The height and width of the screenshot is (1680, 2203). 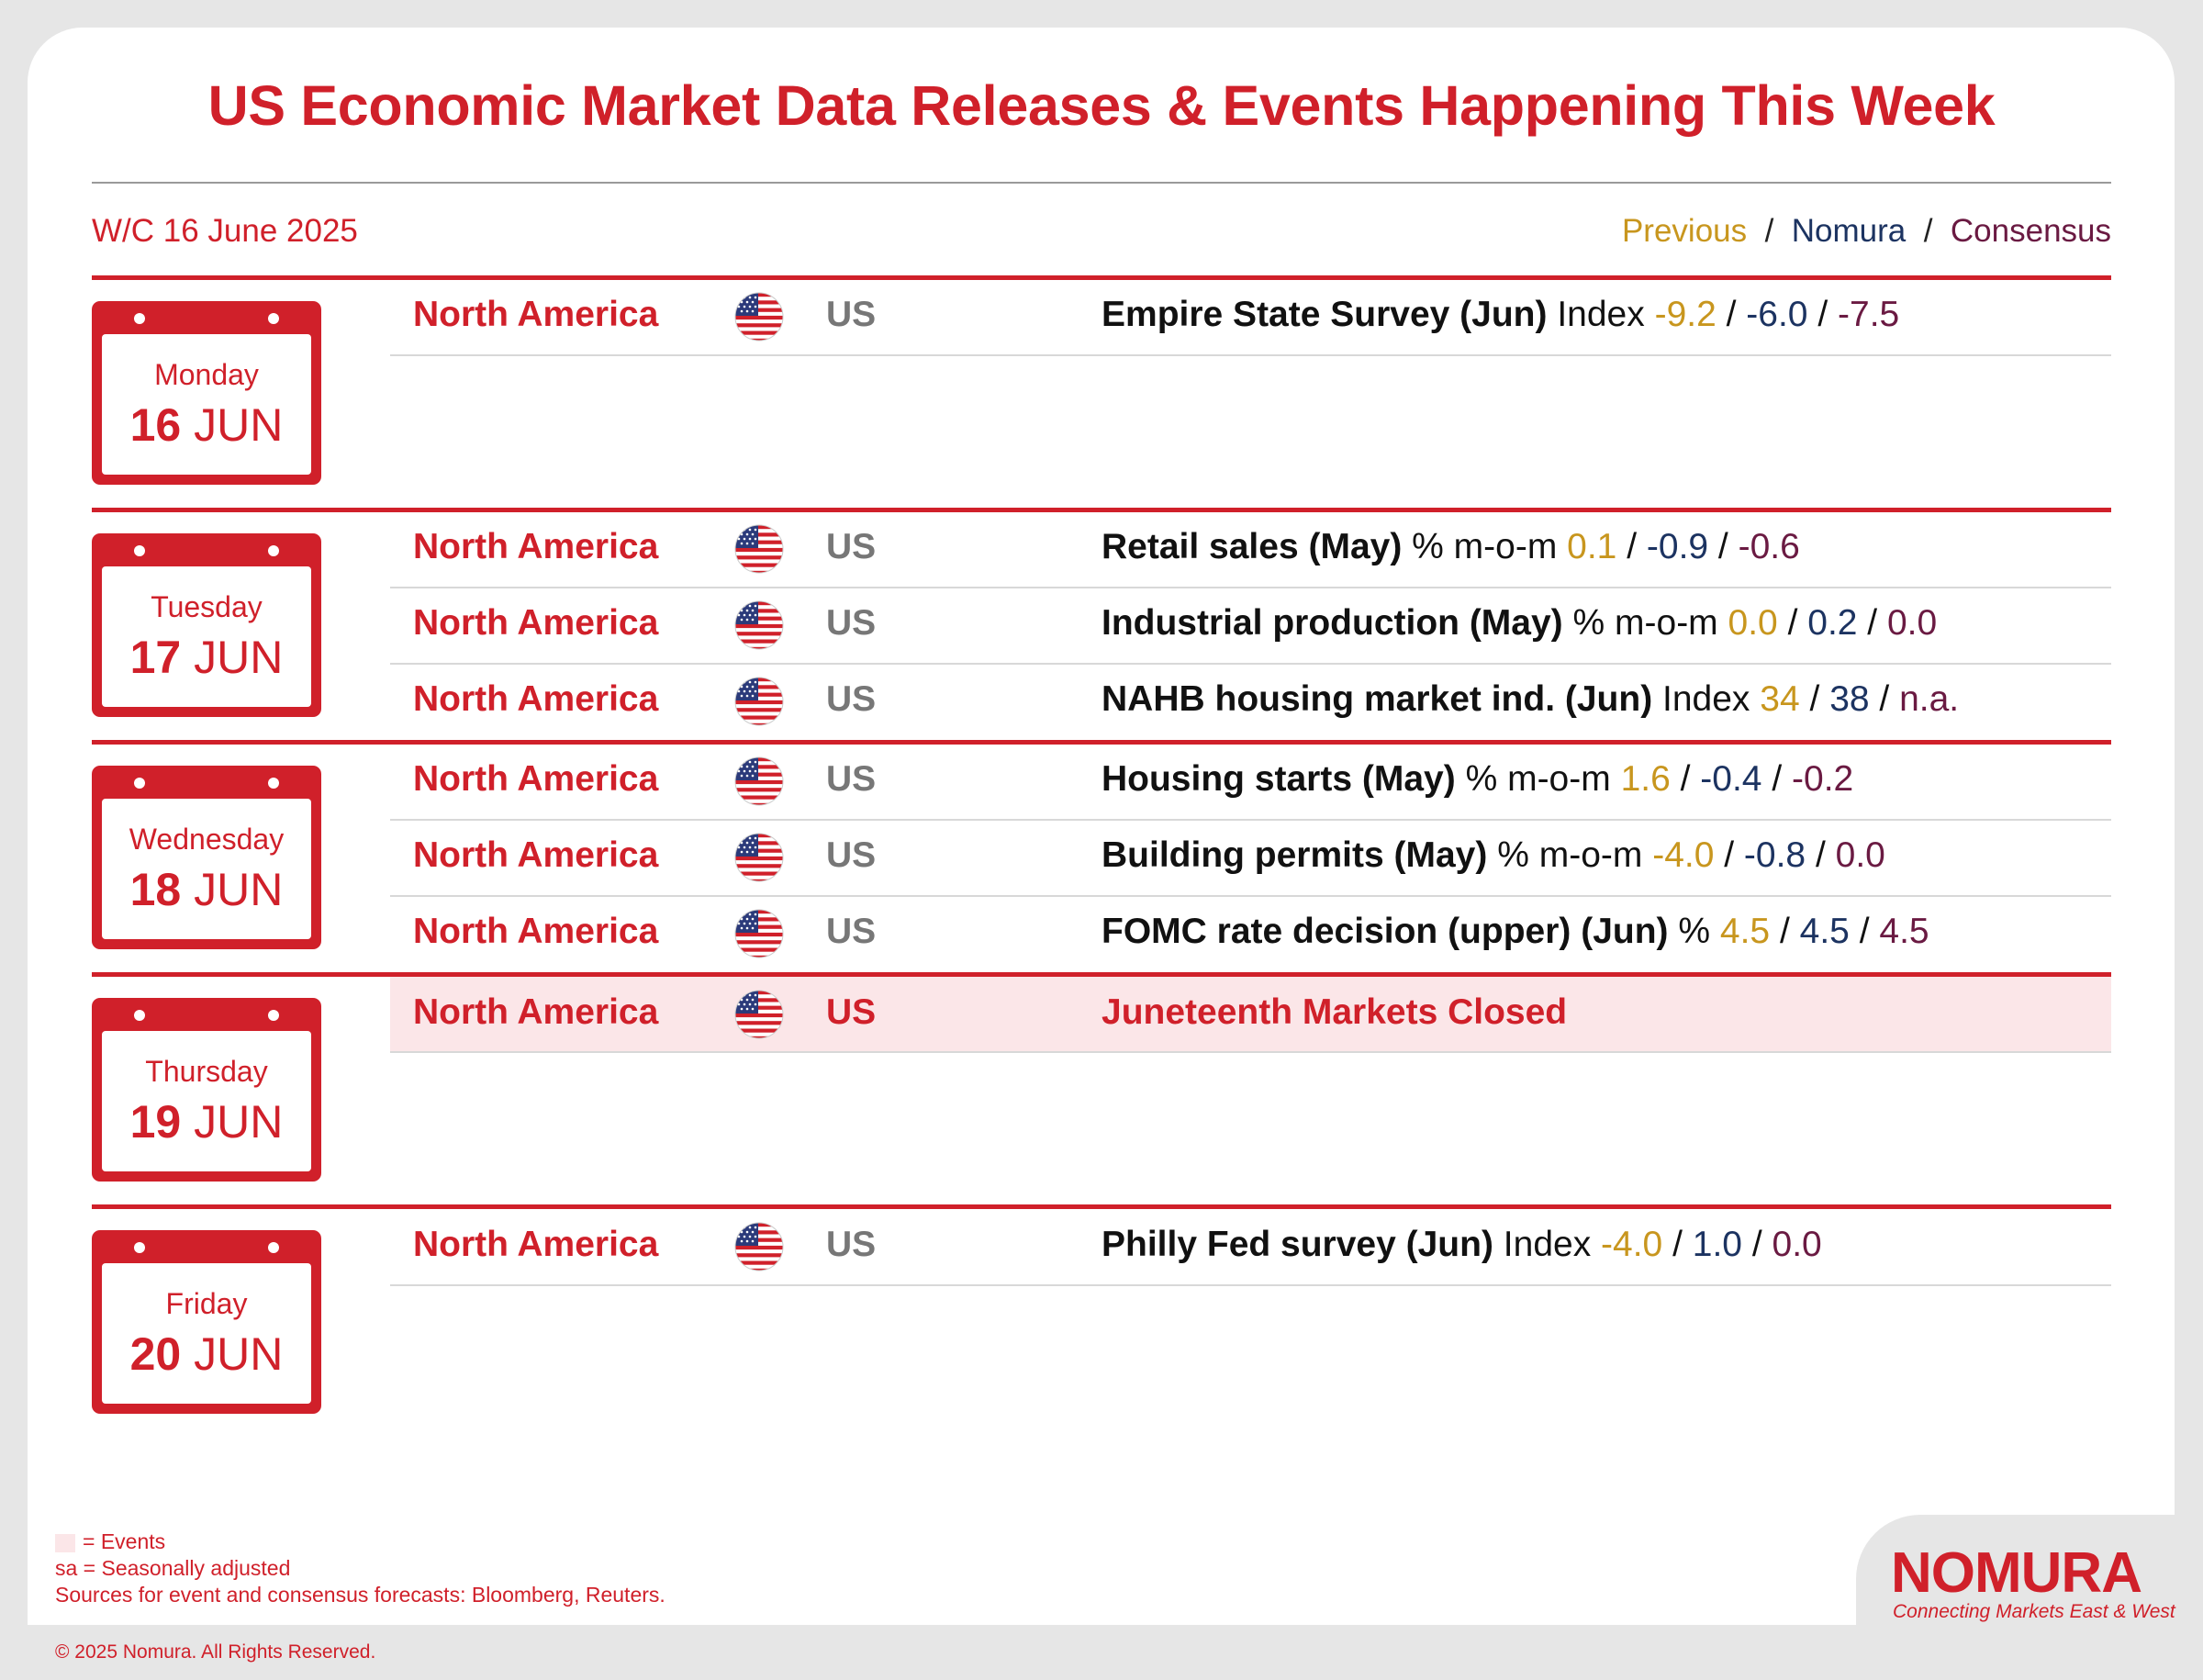 I want to click on legend-previous: Previous, so click(x=1685, y=231).